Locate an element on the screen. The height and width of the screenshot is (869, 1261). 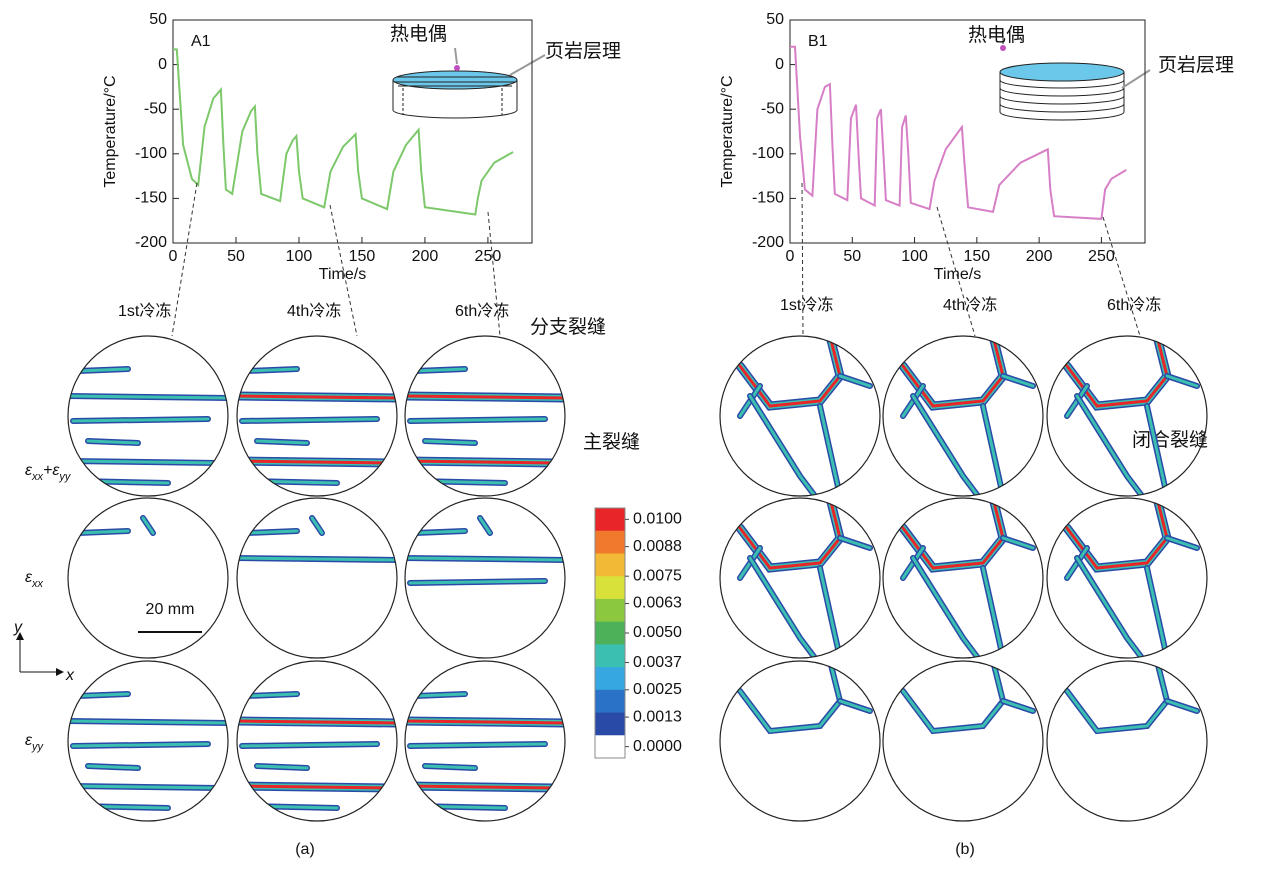
annotation: 热电偶 is located at coordinates (996, 35).